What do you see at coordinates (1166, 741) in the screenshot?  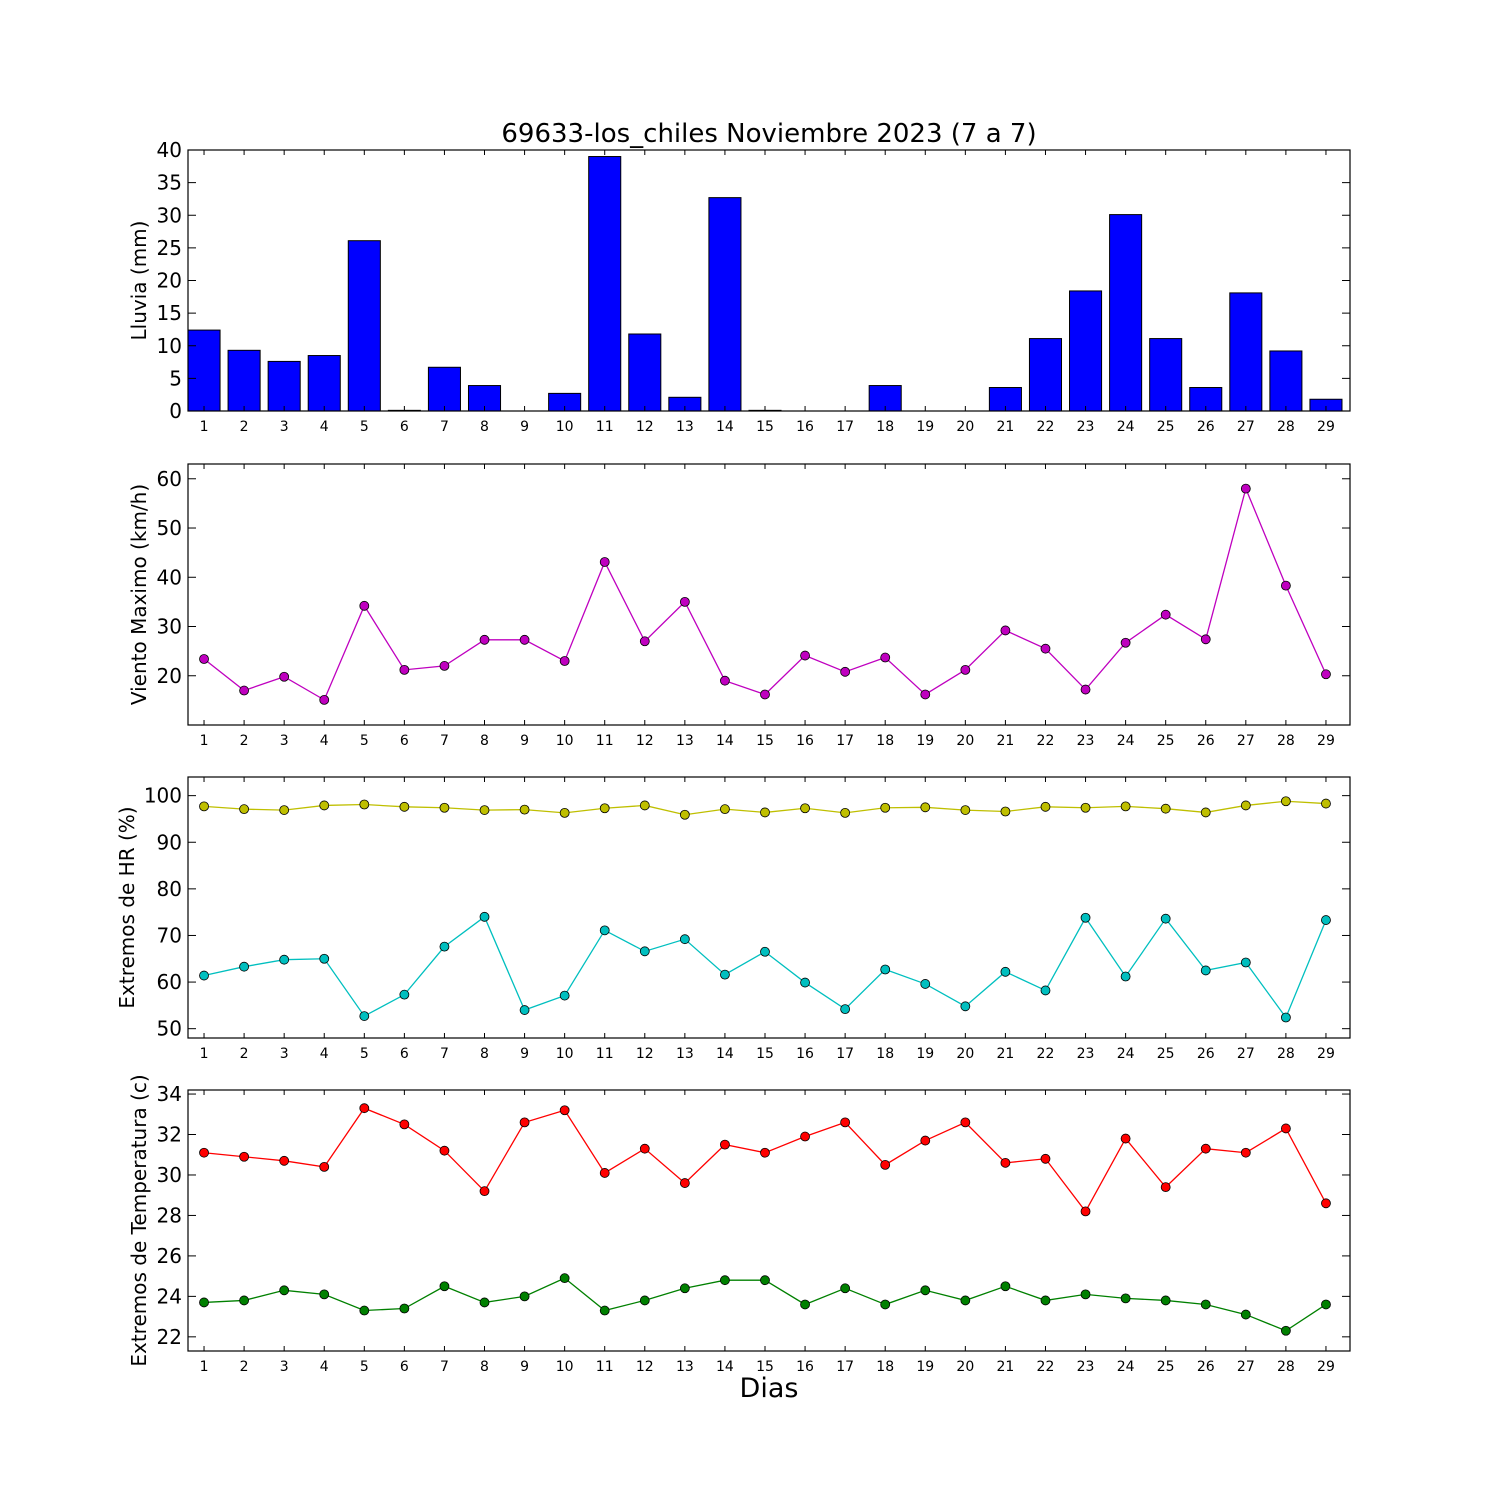 I see `x-tick-label-25: 25` at bounding box center [1166, 741].